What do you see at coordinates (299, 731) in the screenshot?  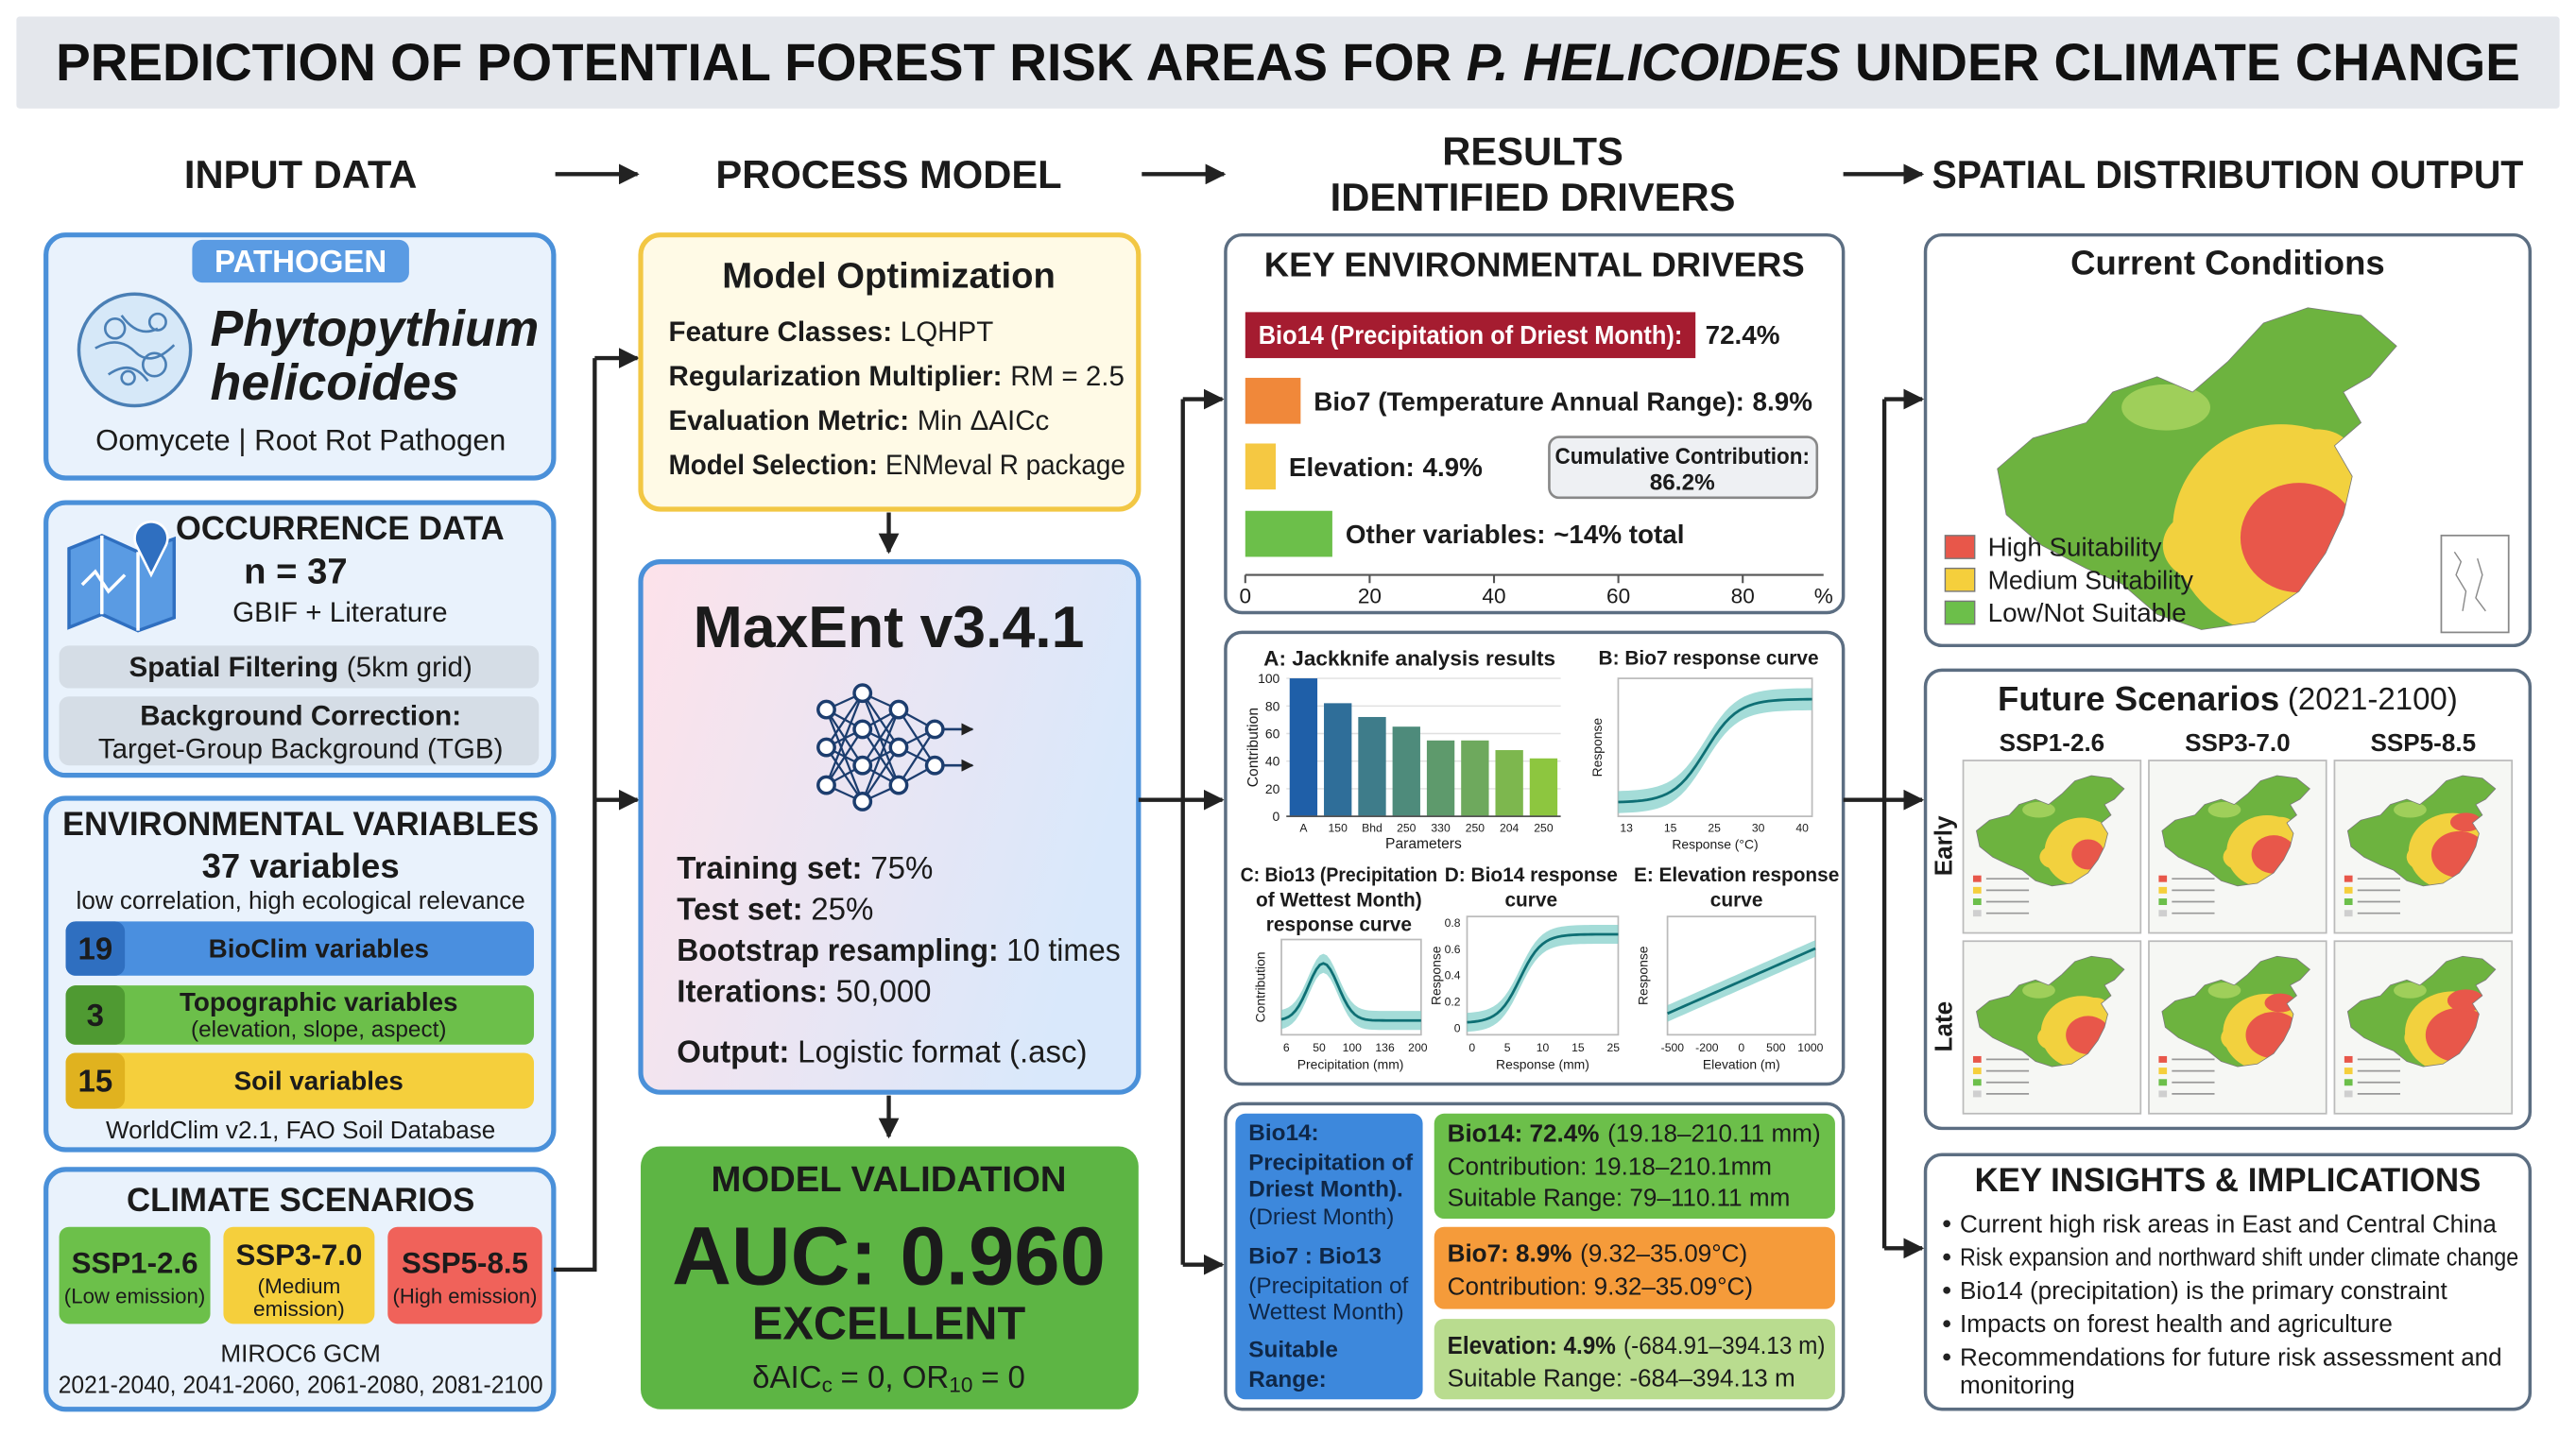 I see `info-chip` at bounding box center [299, 731].